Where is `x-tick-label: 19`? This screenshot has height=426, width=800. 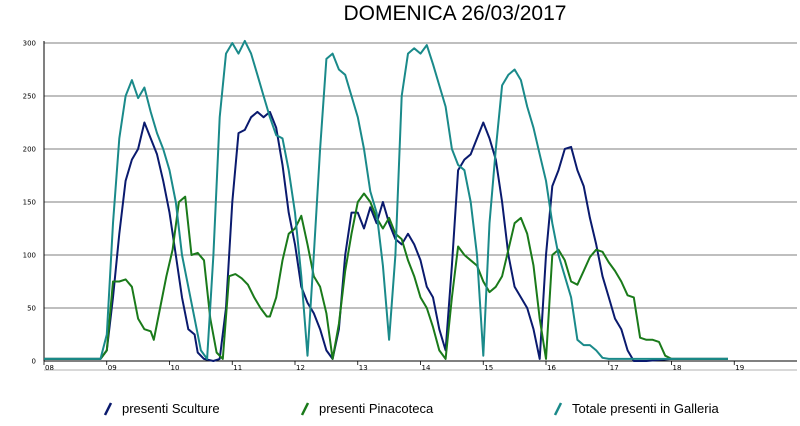
x-tick-label: 19 is located at coordinates (739, 368).